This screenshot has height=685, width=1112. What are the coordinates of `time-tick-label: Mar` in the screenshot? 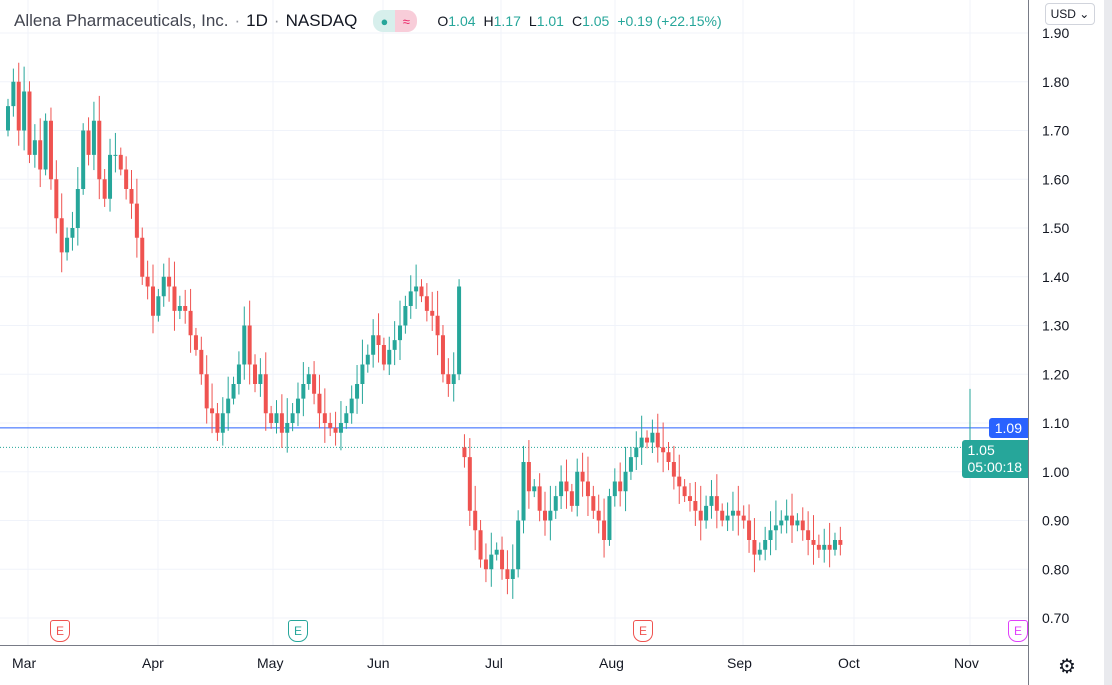 It's located at (24, 663).